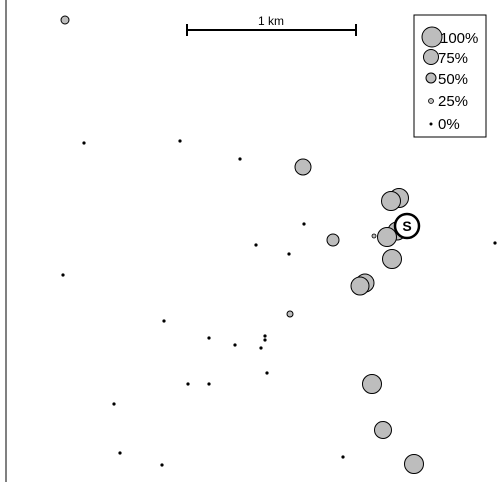  I want to click on legend-label-0: 0%, so click(449, 124).